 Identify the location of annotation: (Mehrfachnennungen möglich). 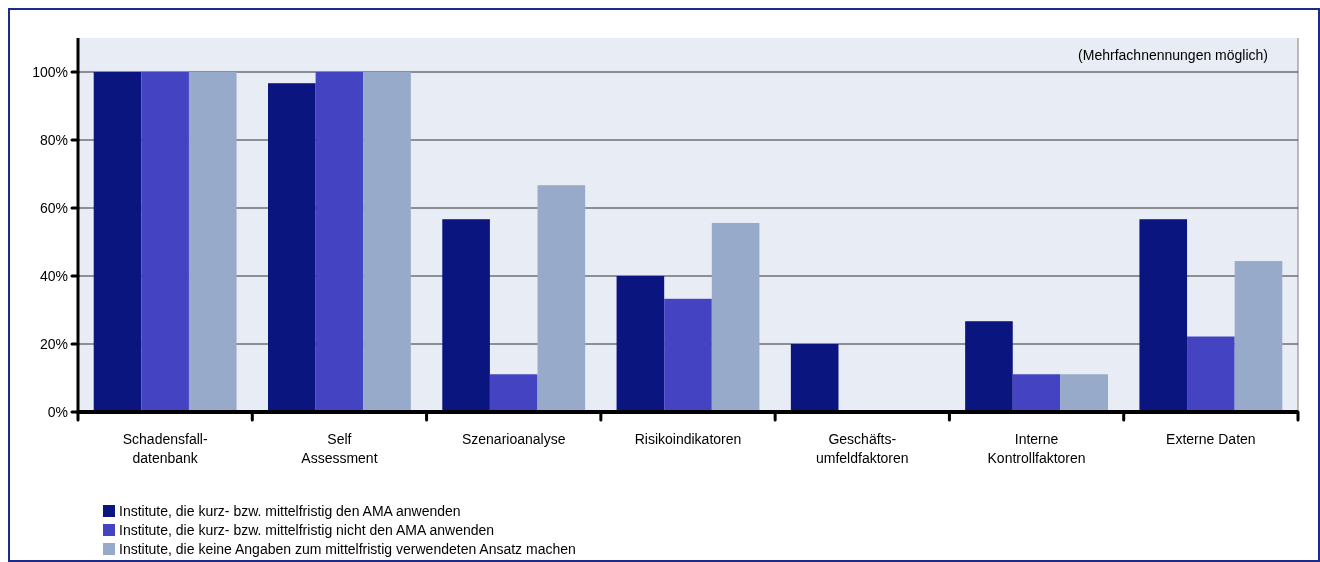
(1173, 55).